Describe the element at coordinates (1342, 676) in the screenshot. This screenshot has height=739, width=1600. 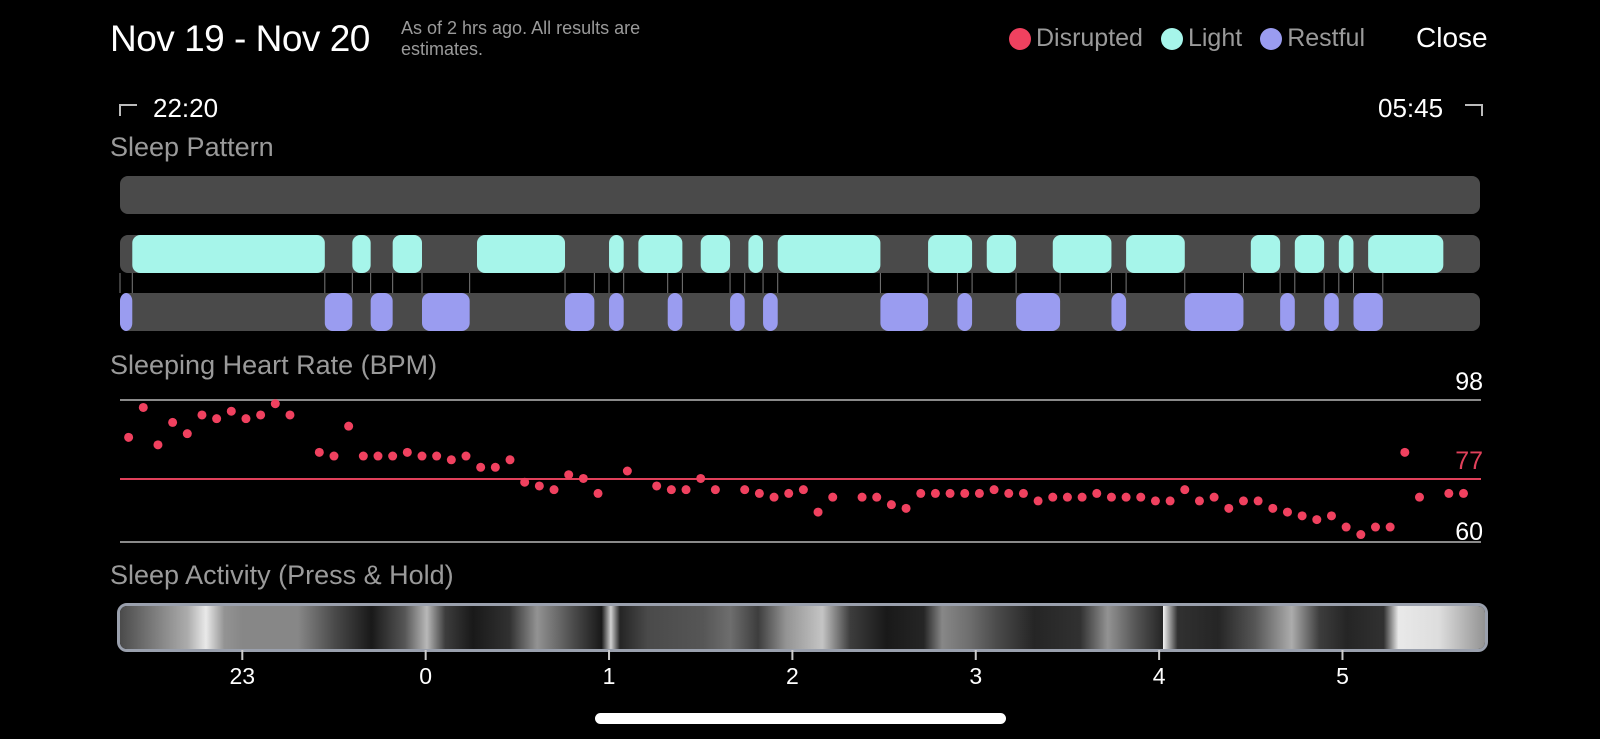
I see `axis-label-6: 5` at that location.